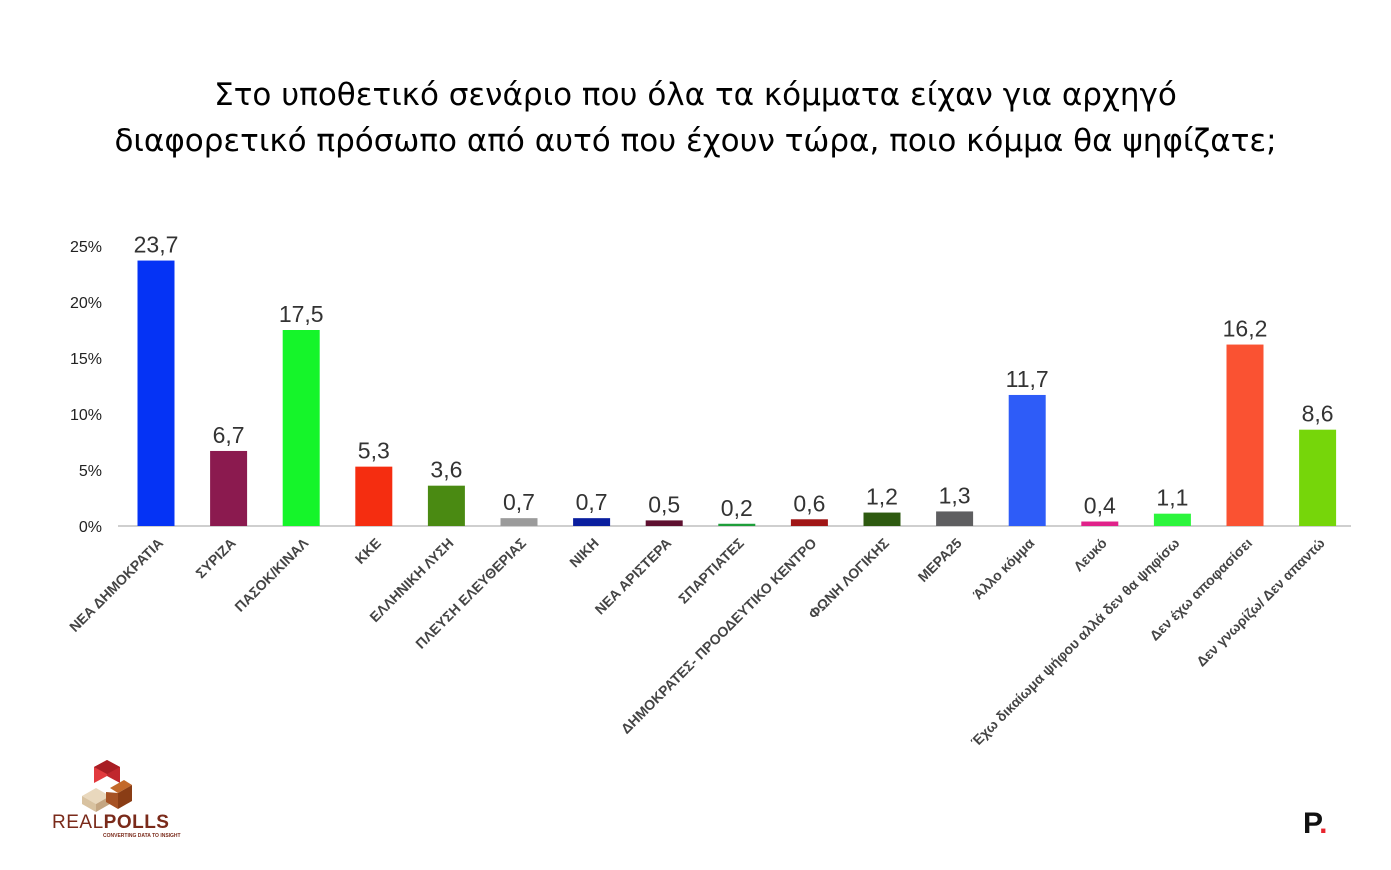  Describe the element at coordinates (664, 504) in the screenshot. I see `data-label: 0,5` at that location.